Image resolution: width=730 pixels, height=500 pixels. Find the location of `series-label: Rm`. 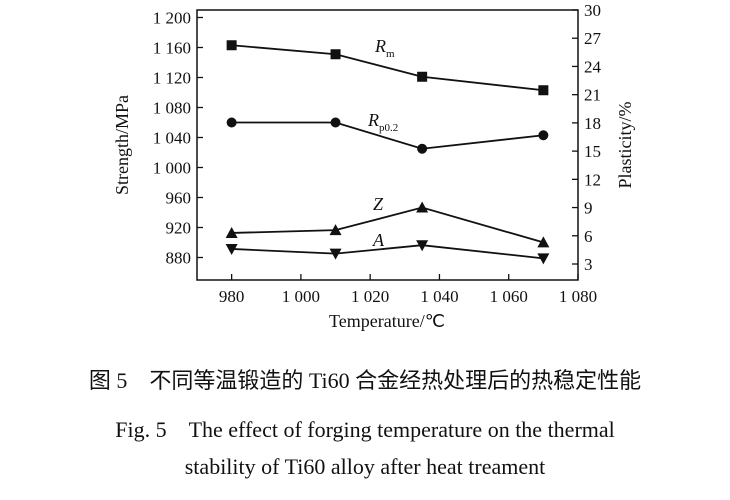

series-label: Rm is located at coordinates (384, 48).